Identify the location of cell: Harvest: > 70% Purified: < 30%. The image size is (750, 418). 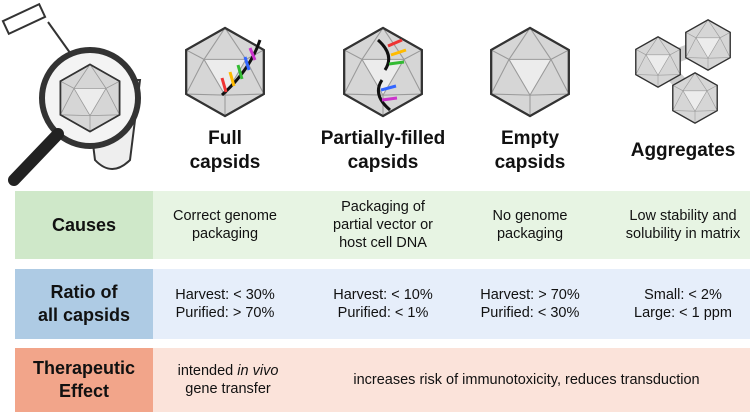
(530, 304).